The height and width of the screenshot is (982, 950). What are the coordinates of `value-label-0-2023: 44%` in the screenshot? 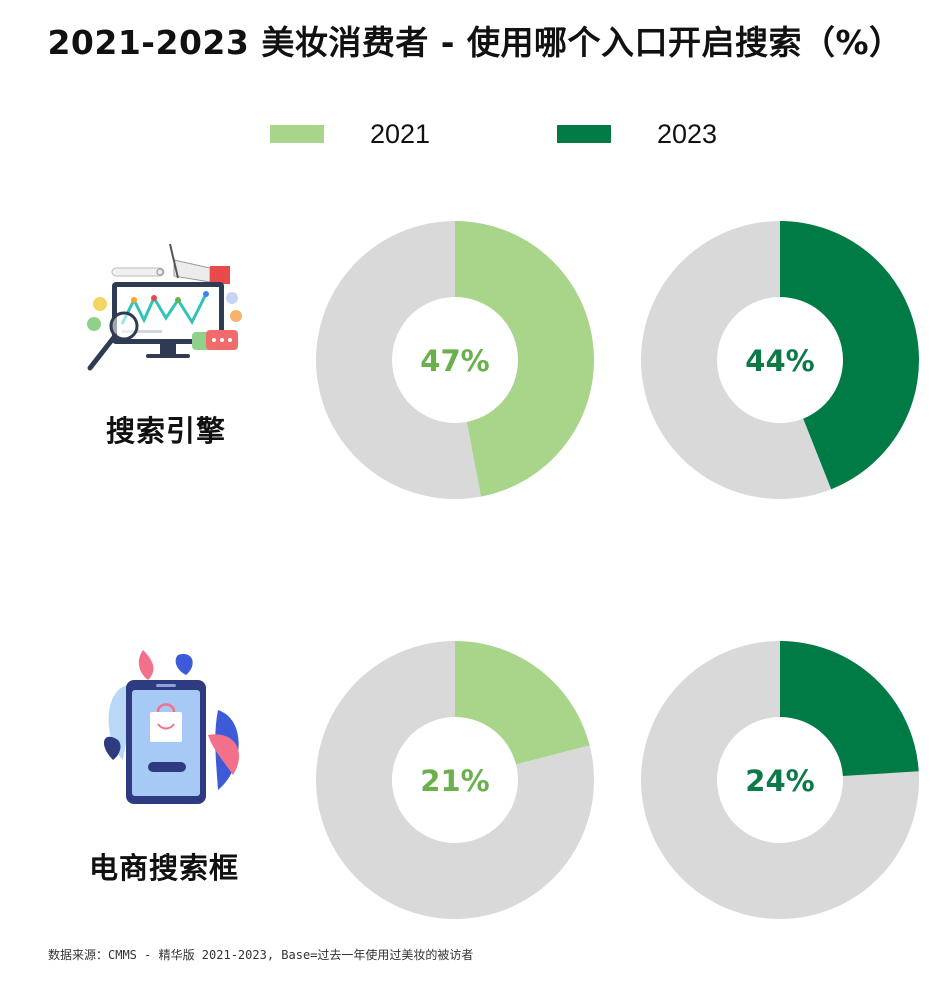 It's located at (779, 361).